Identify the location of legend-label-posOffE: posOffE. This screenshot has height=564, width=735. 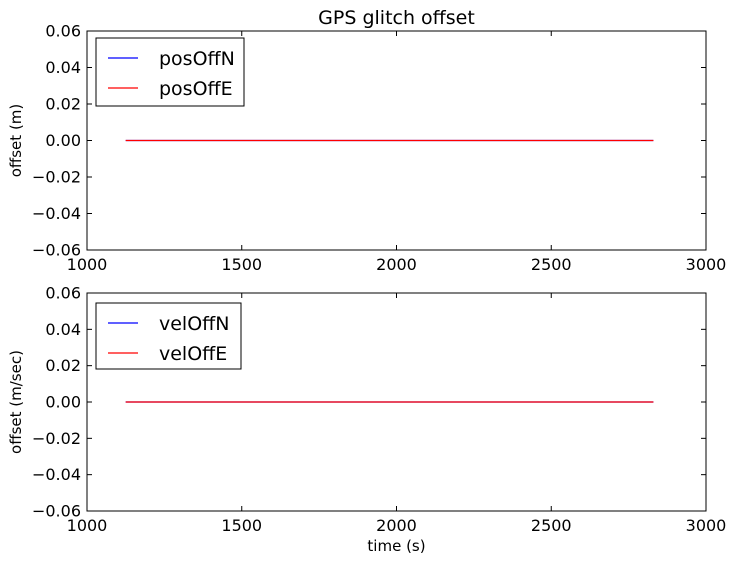
(196, 89).